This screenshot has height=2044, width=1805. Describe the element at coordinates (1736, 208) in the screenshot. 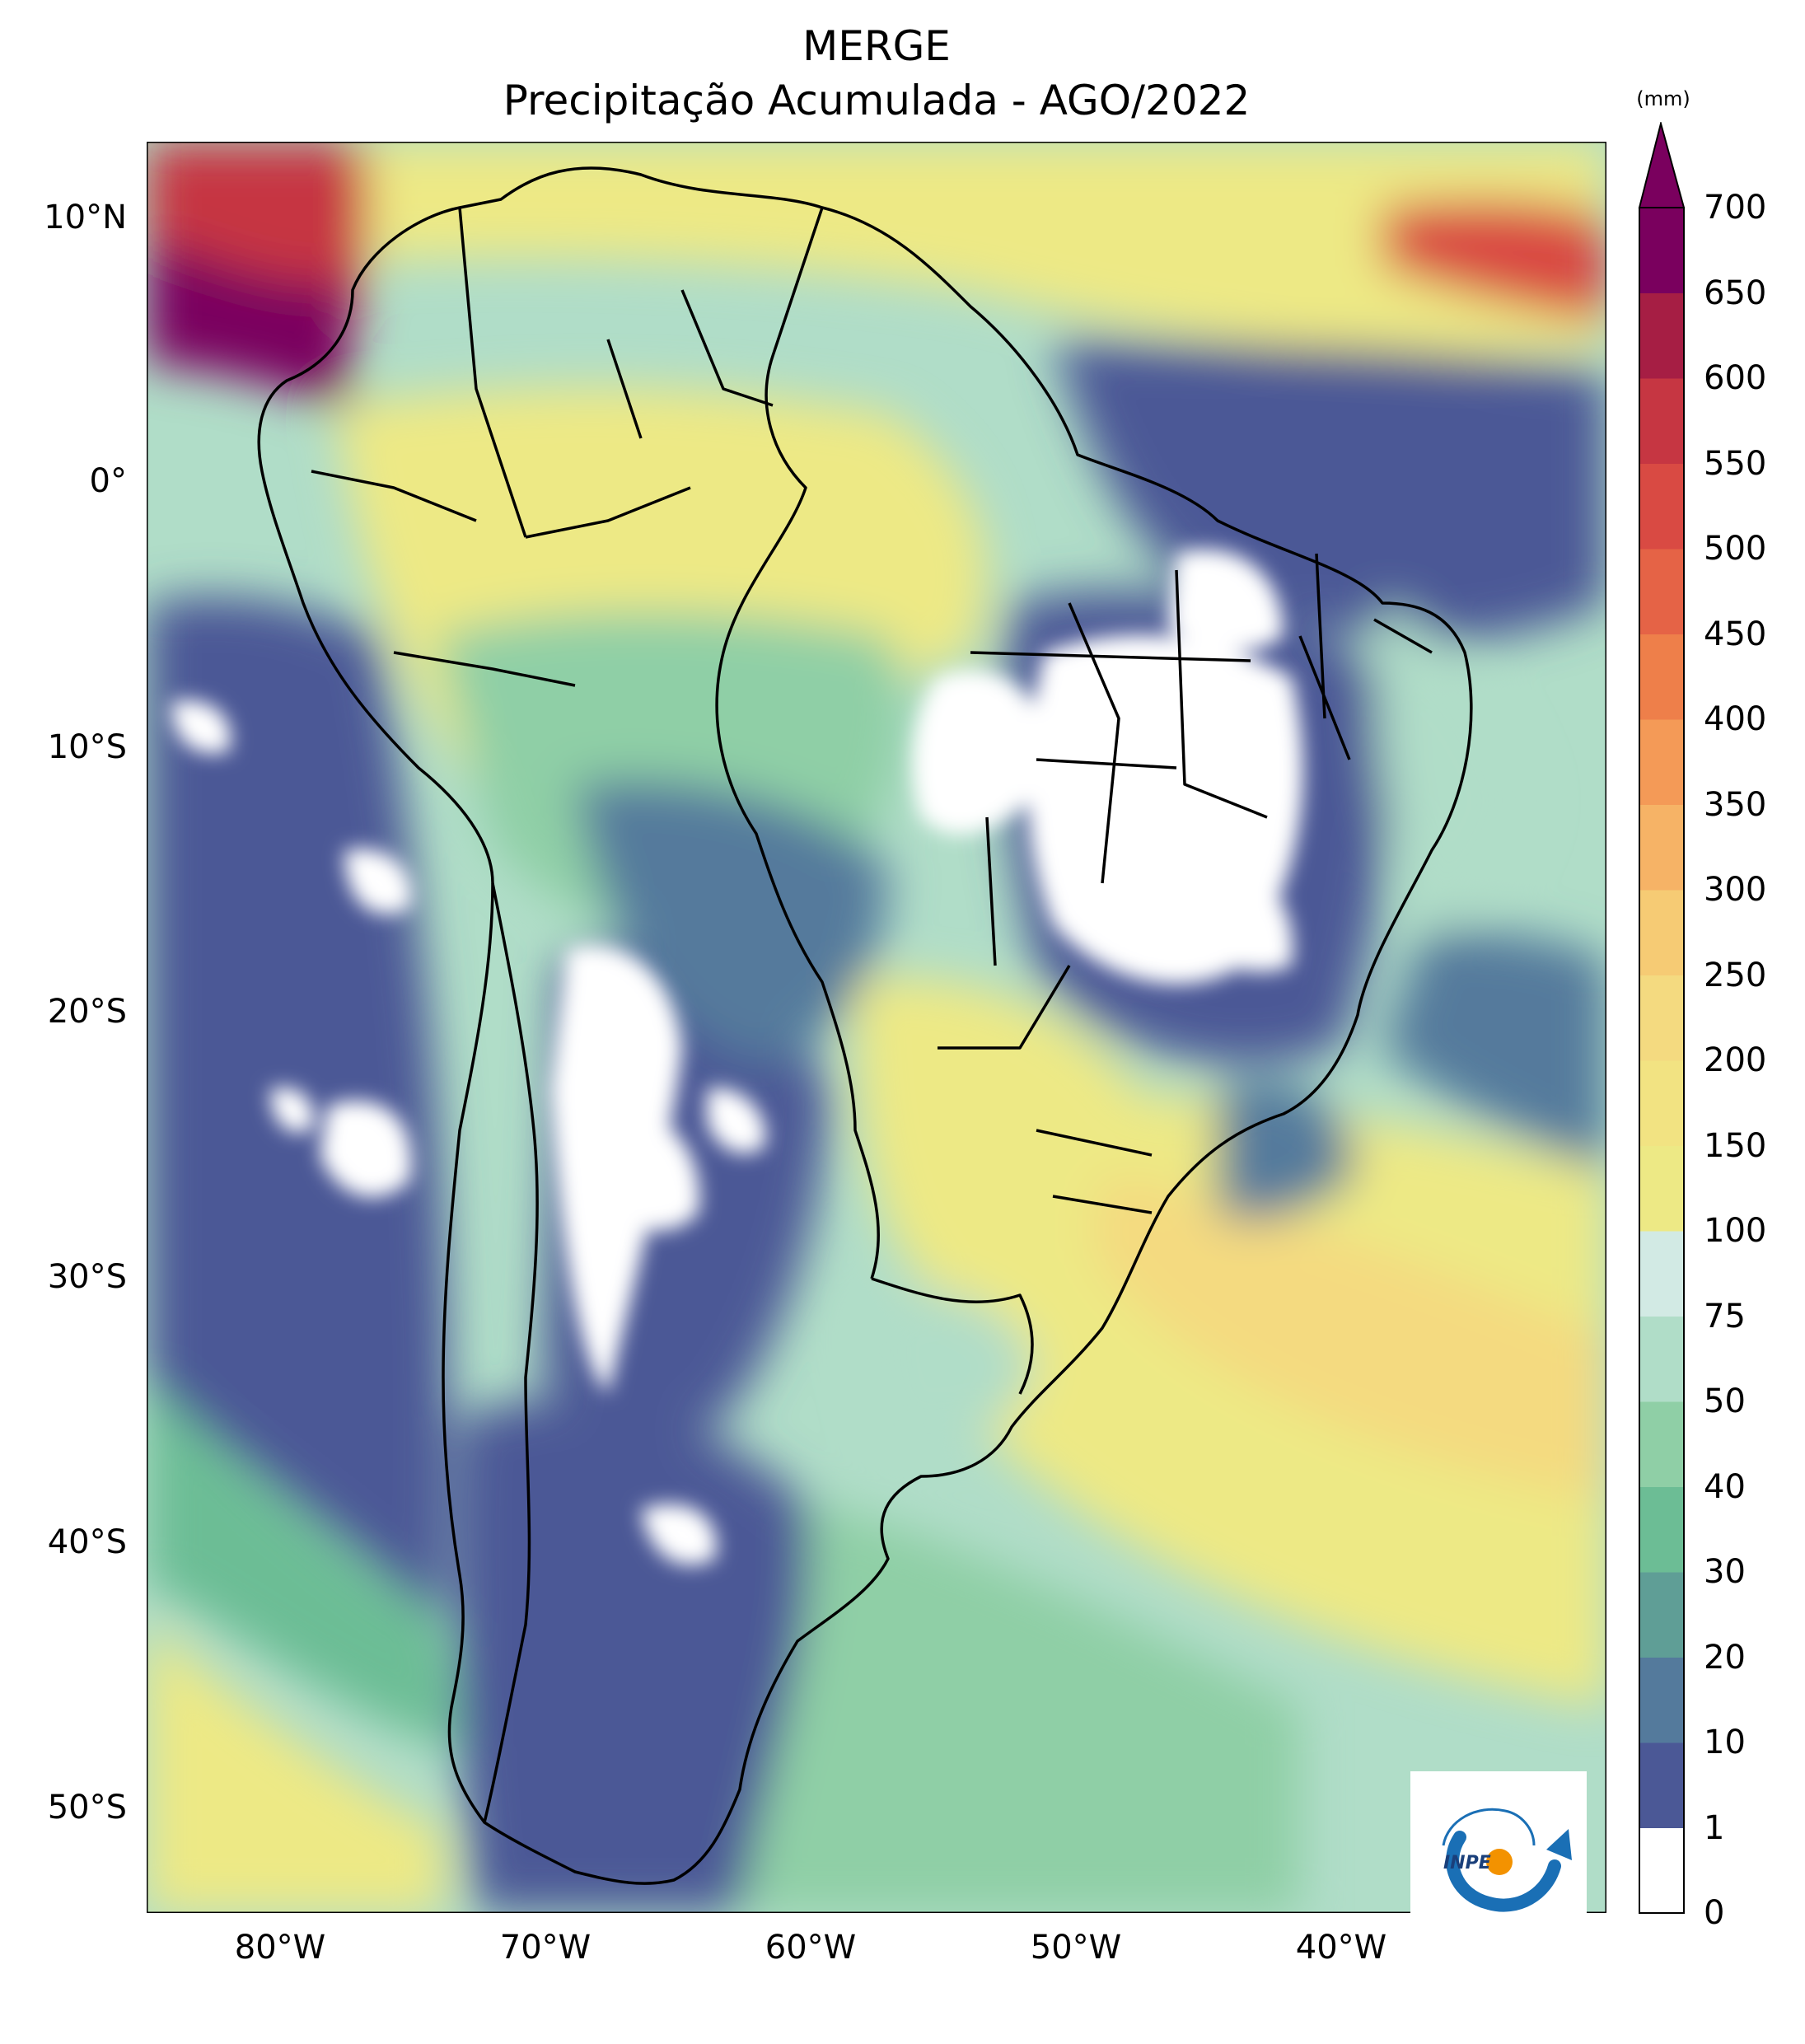

I see `colorbar-tick-label: 700` at that location.